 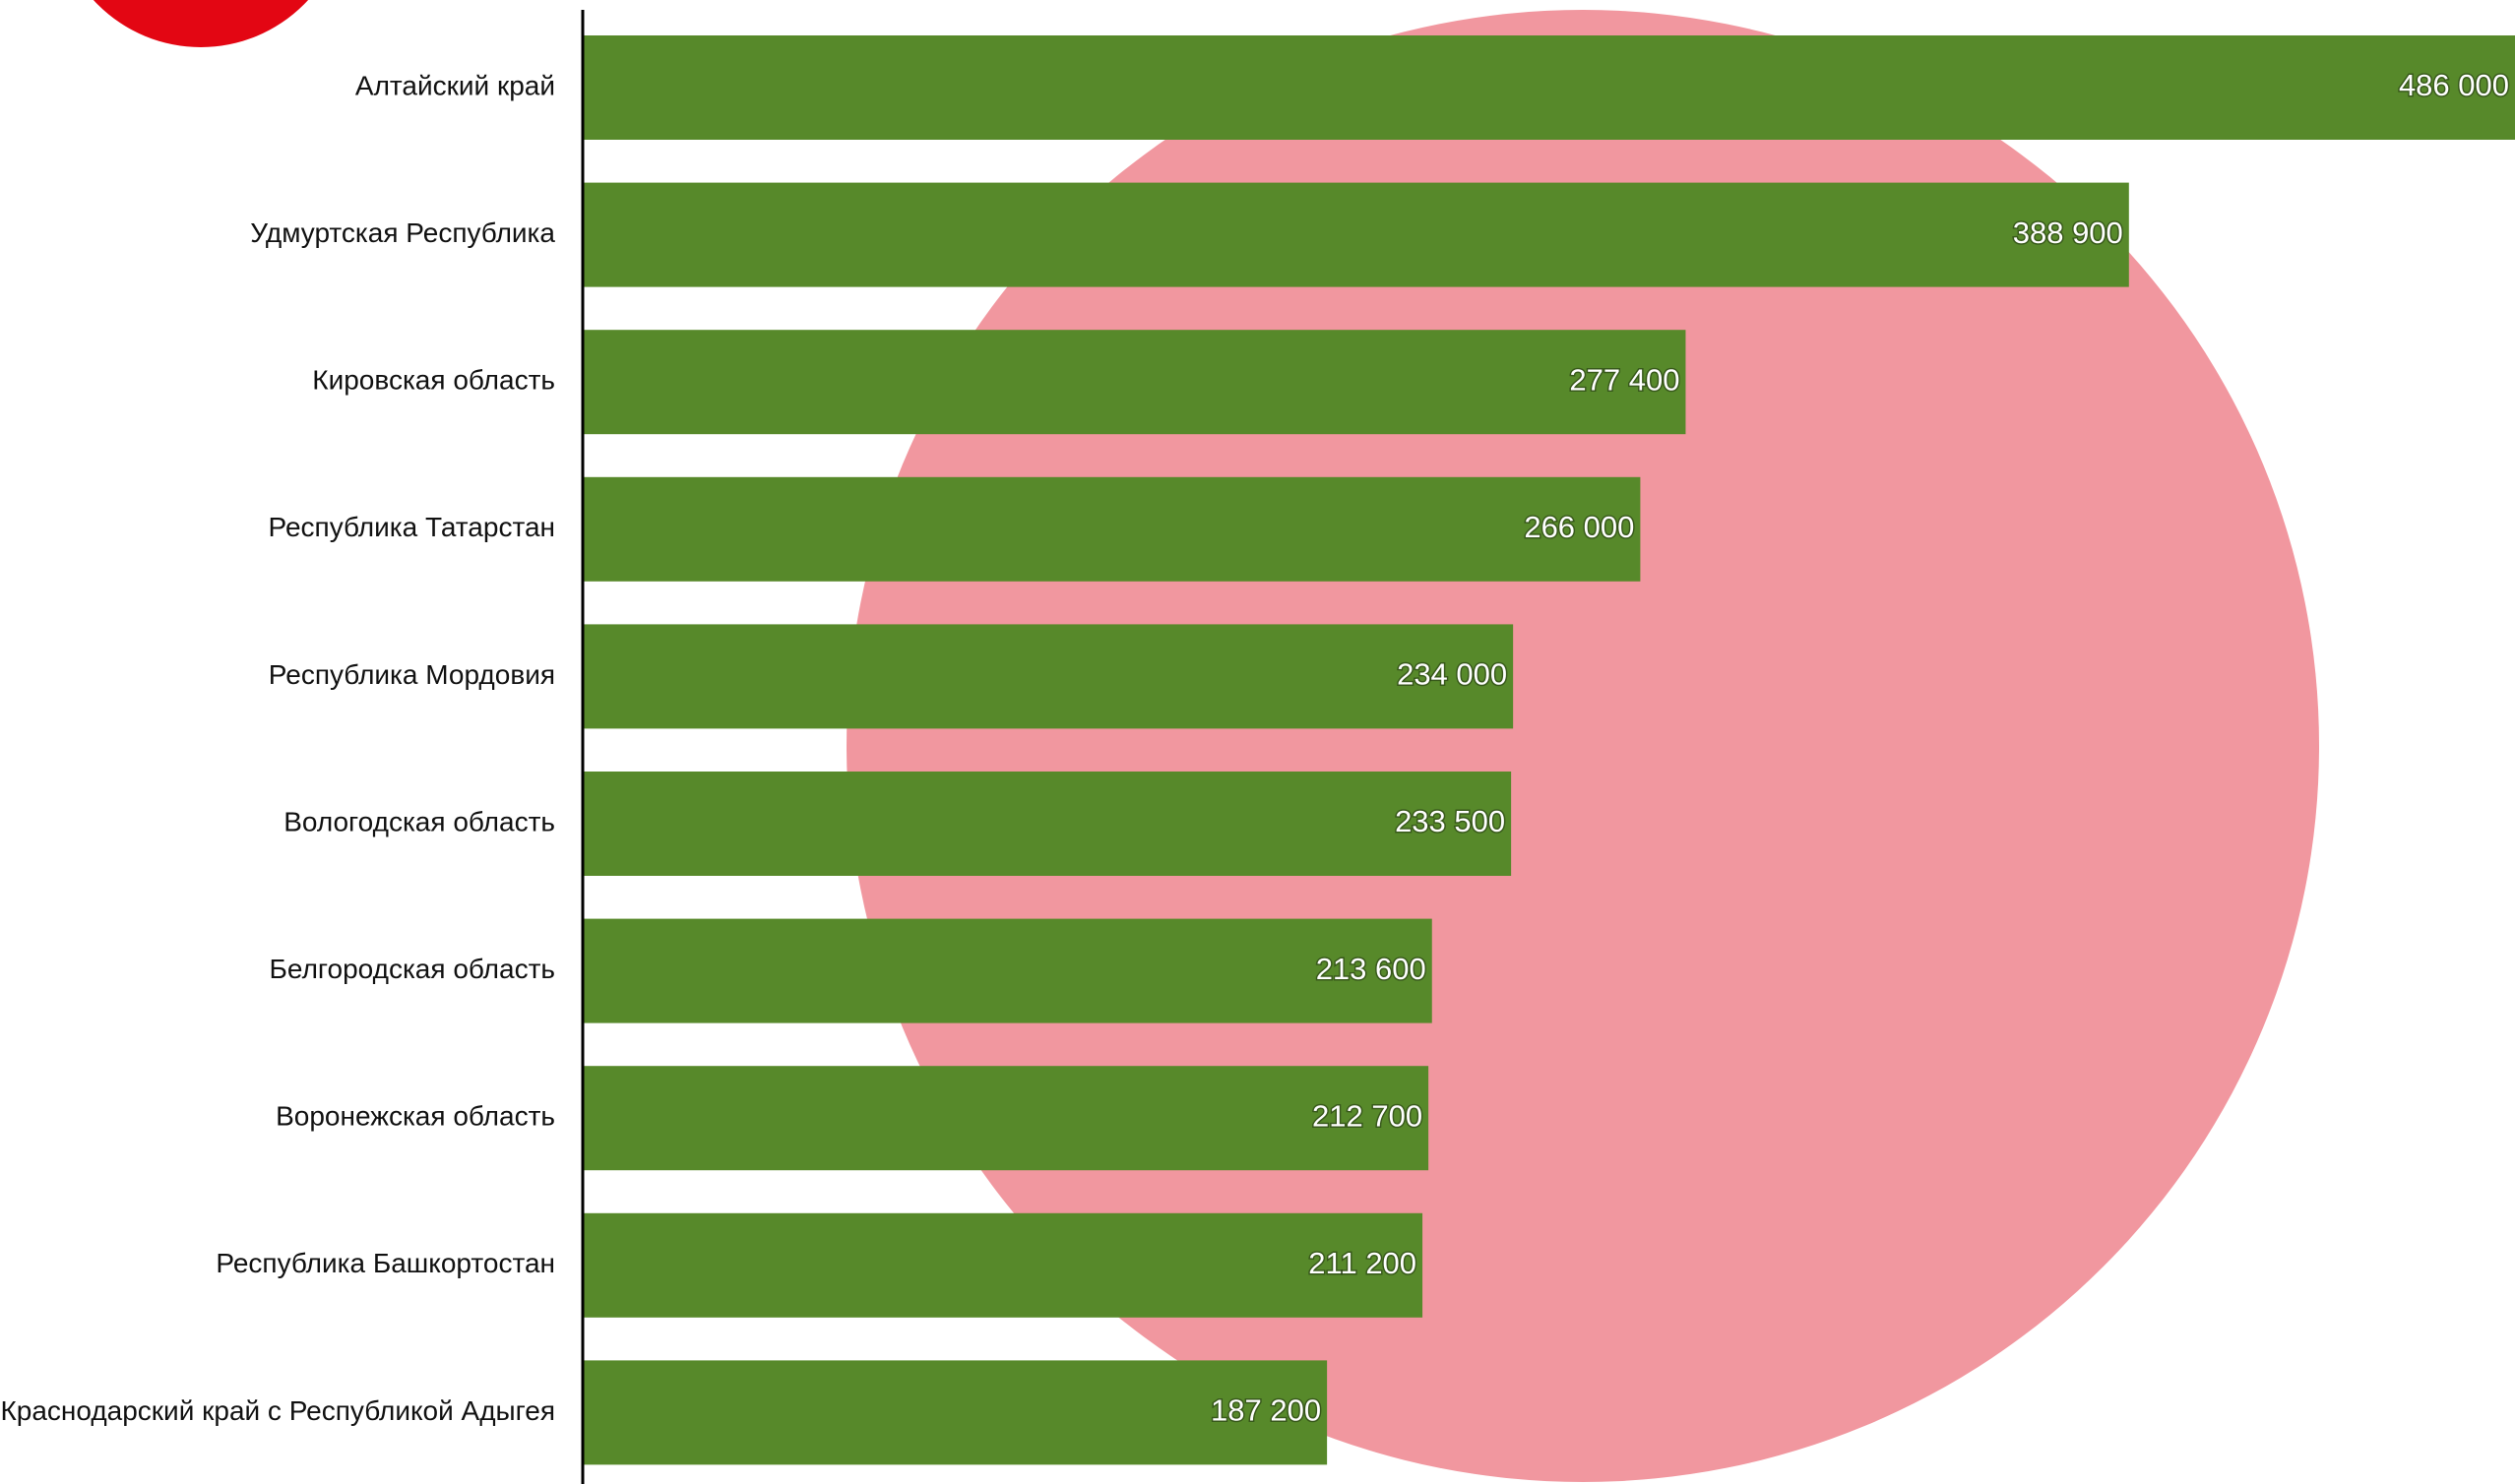 What do you see at coordinates (1362, 1263) in the screenshot?
I see `value-label: 211 200` at bounding box center [1362, 1263].